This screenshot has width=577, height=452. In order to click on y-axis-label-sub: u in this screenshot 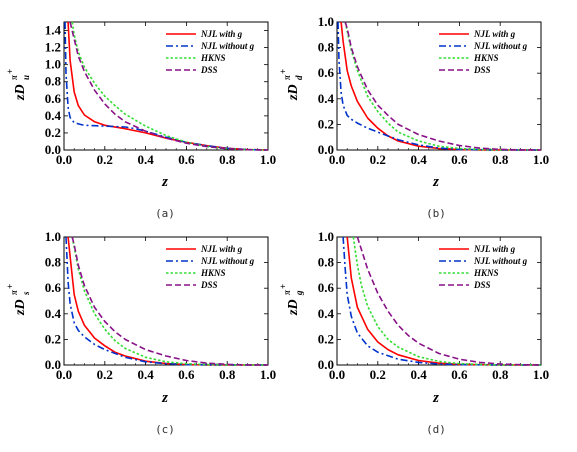, I will do `click(26, 77)`.